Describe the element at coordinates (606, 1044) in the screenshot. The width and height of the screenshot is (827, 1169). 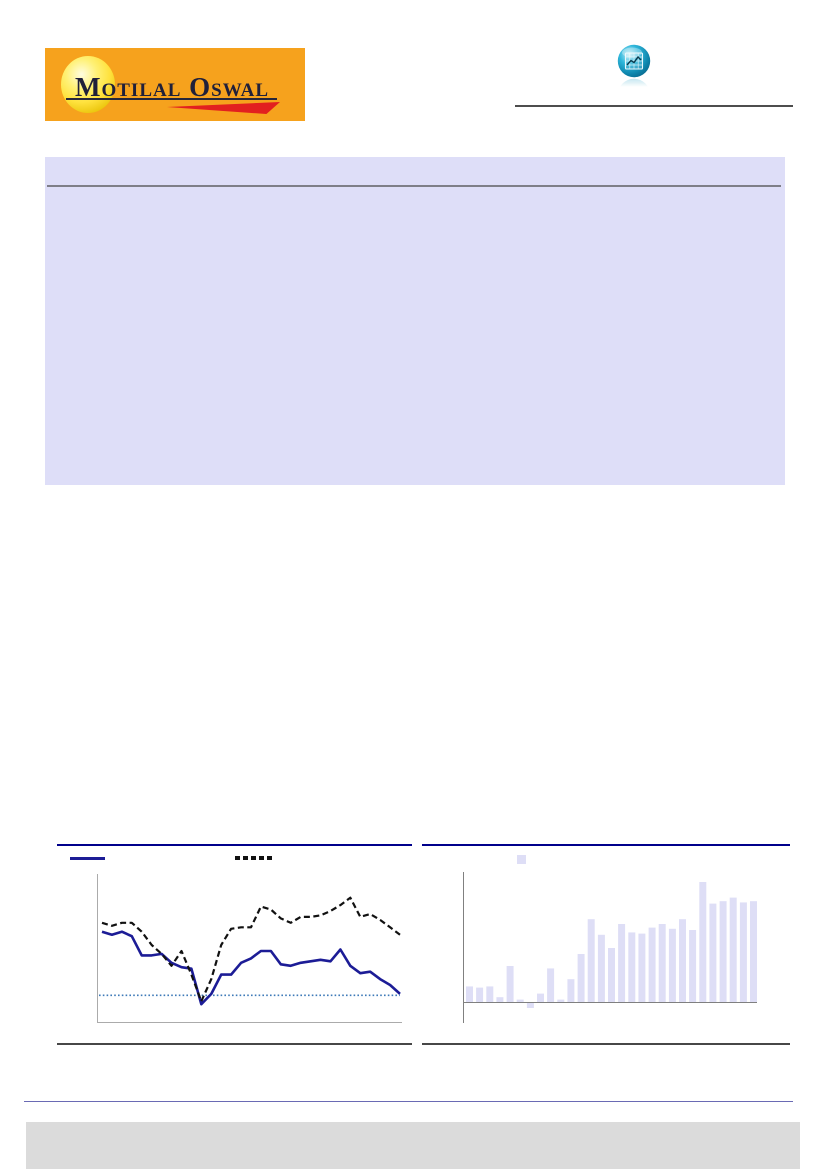
I see `bar-chart-bottom-rule` at that location.